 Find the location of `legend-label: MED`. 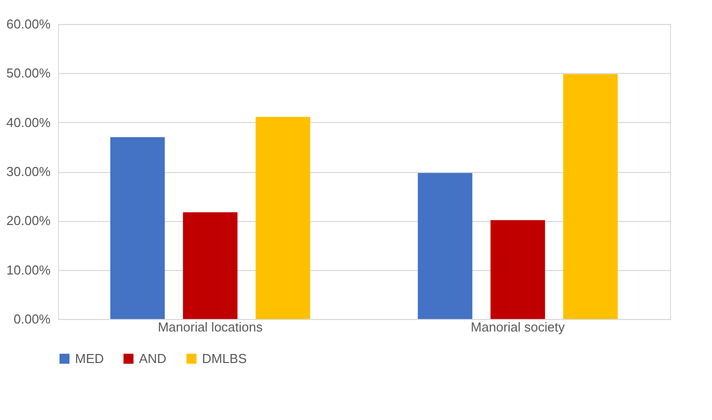

legend-label: MED is located at coordinates (89, 358).